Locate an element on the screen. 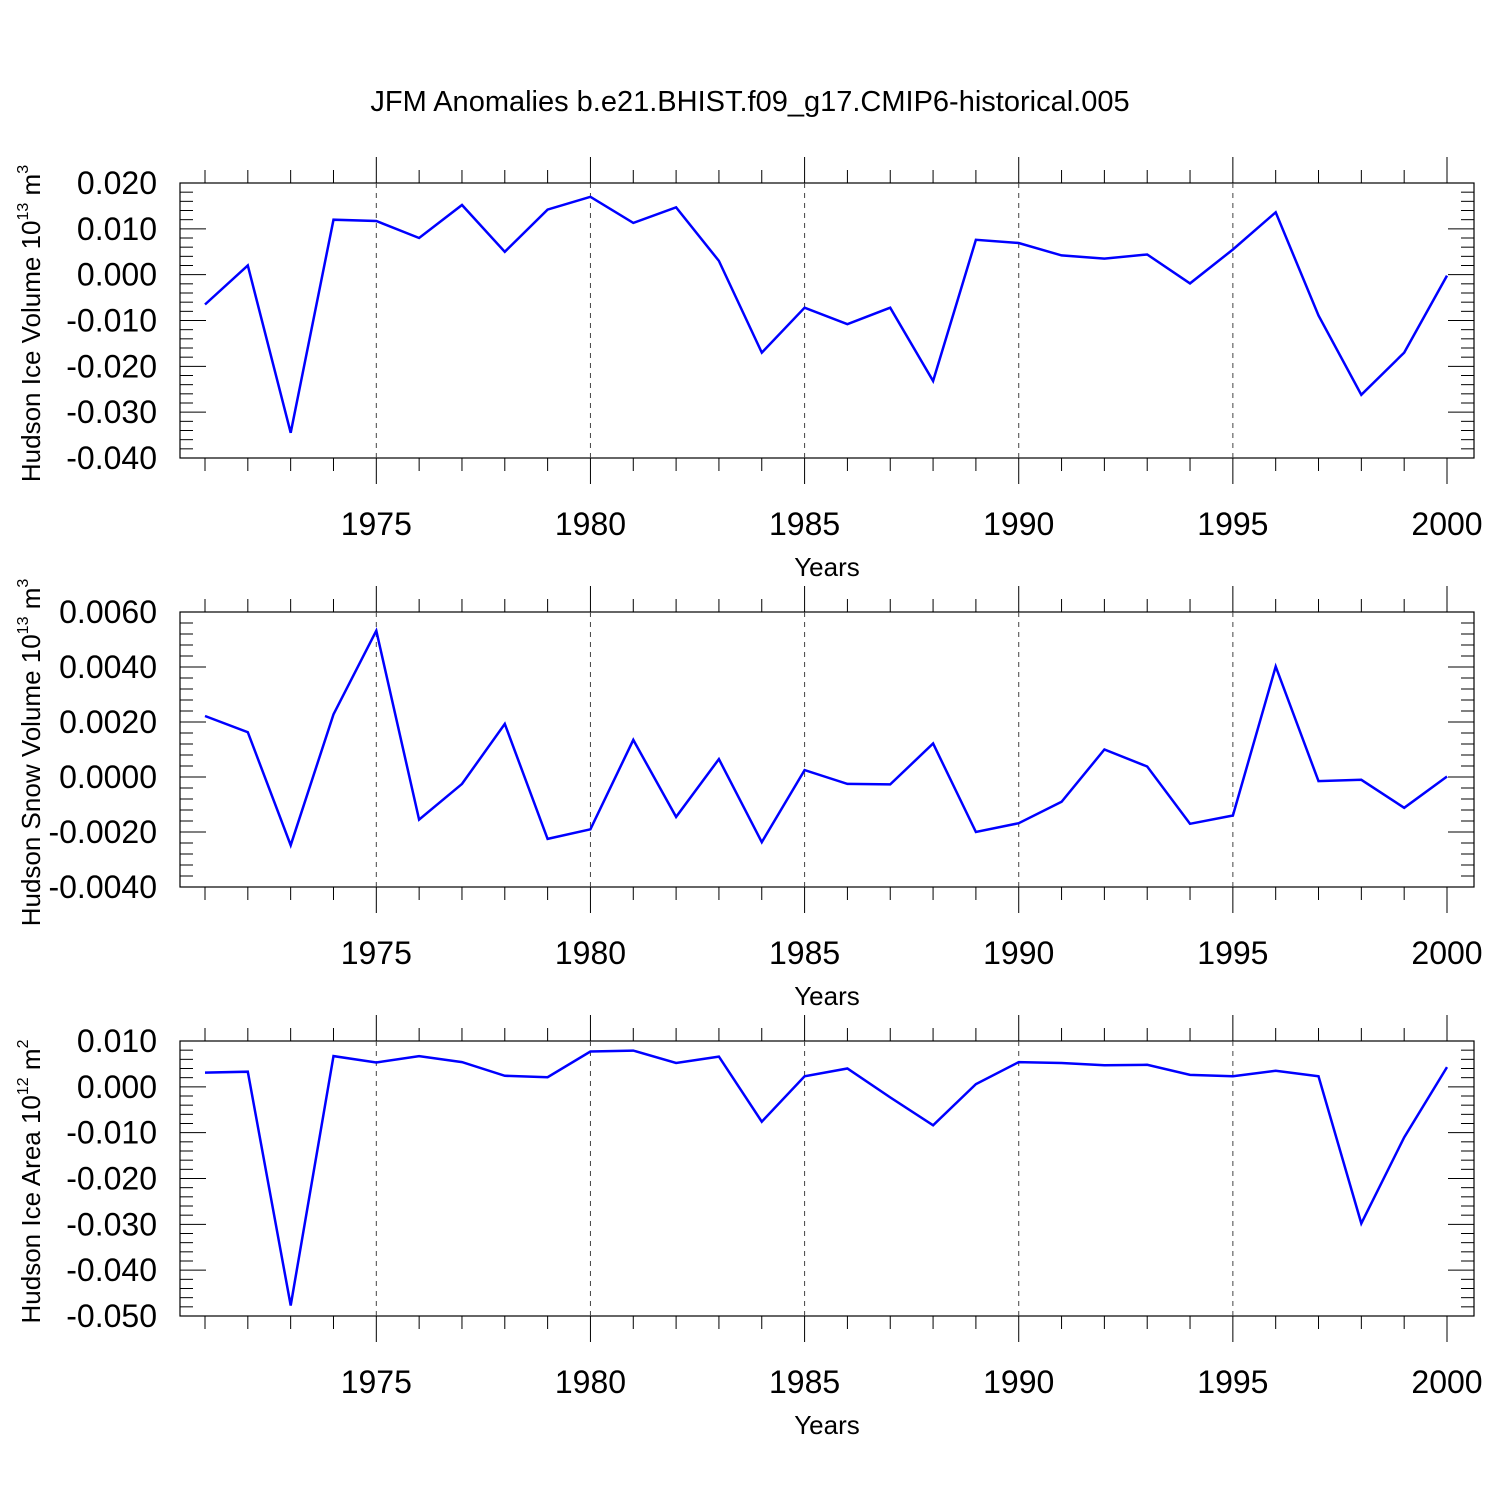 The width and height of the screenshot is (1500, 1500). series-line-ice-volume is located at coordinates (826, 314).